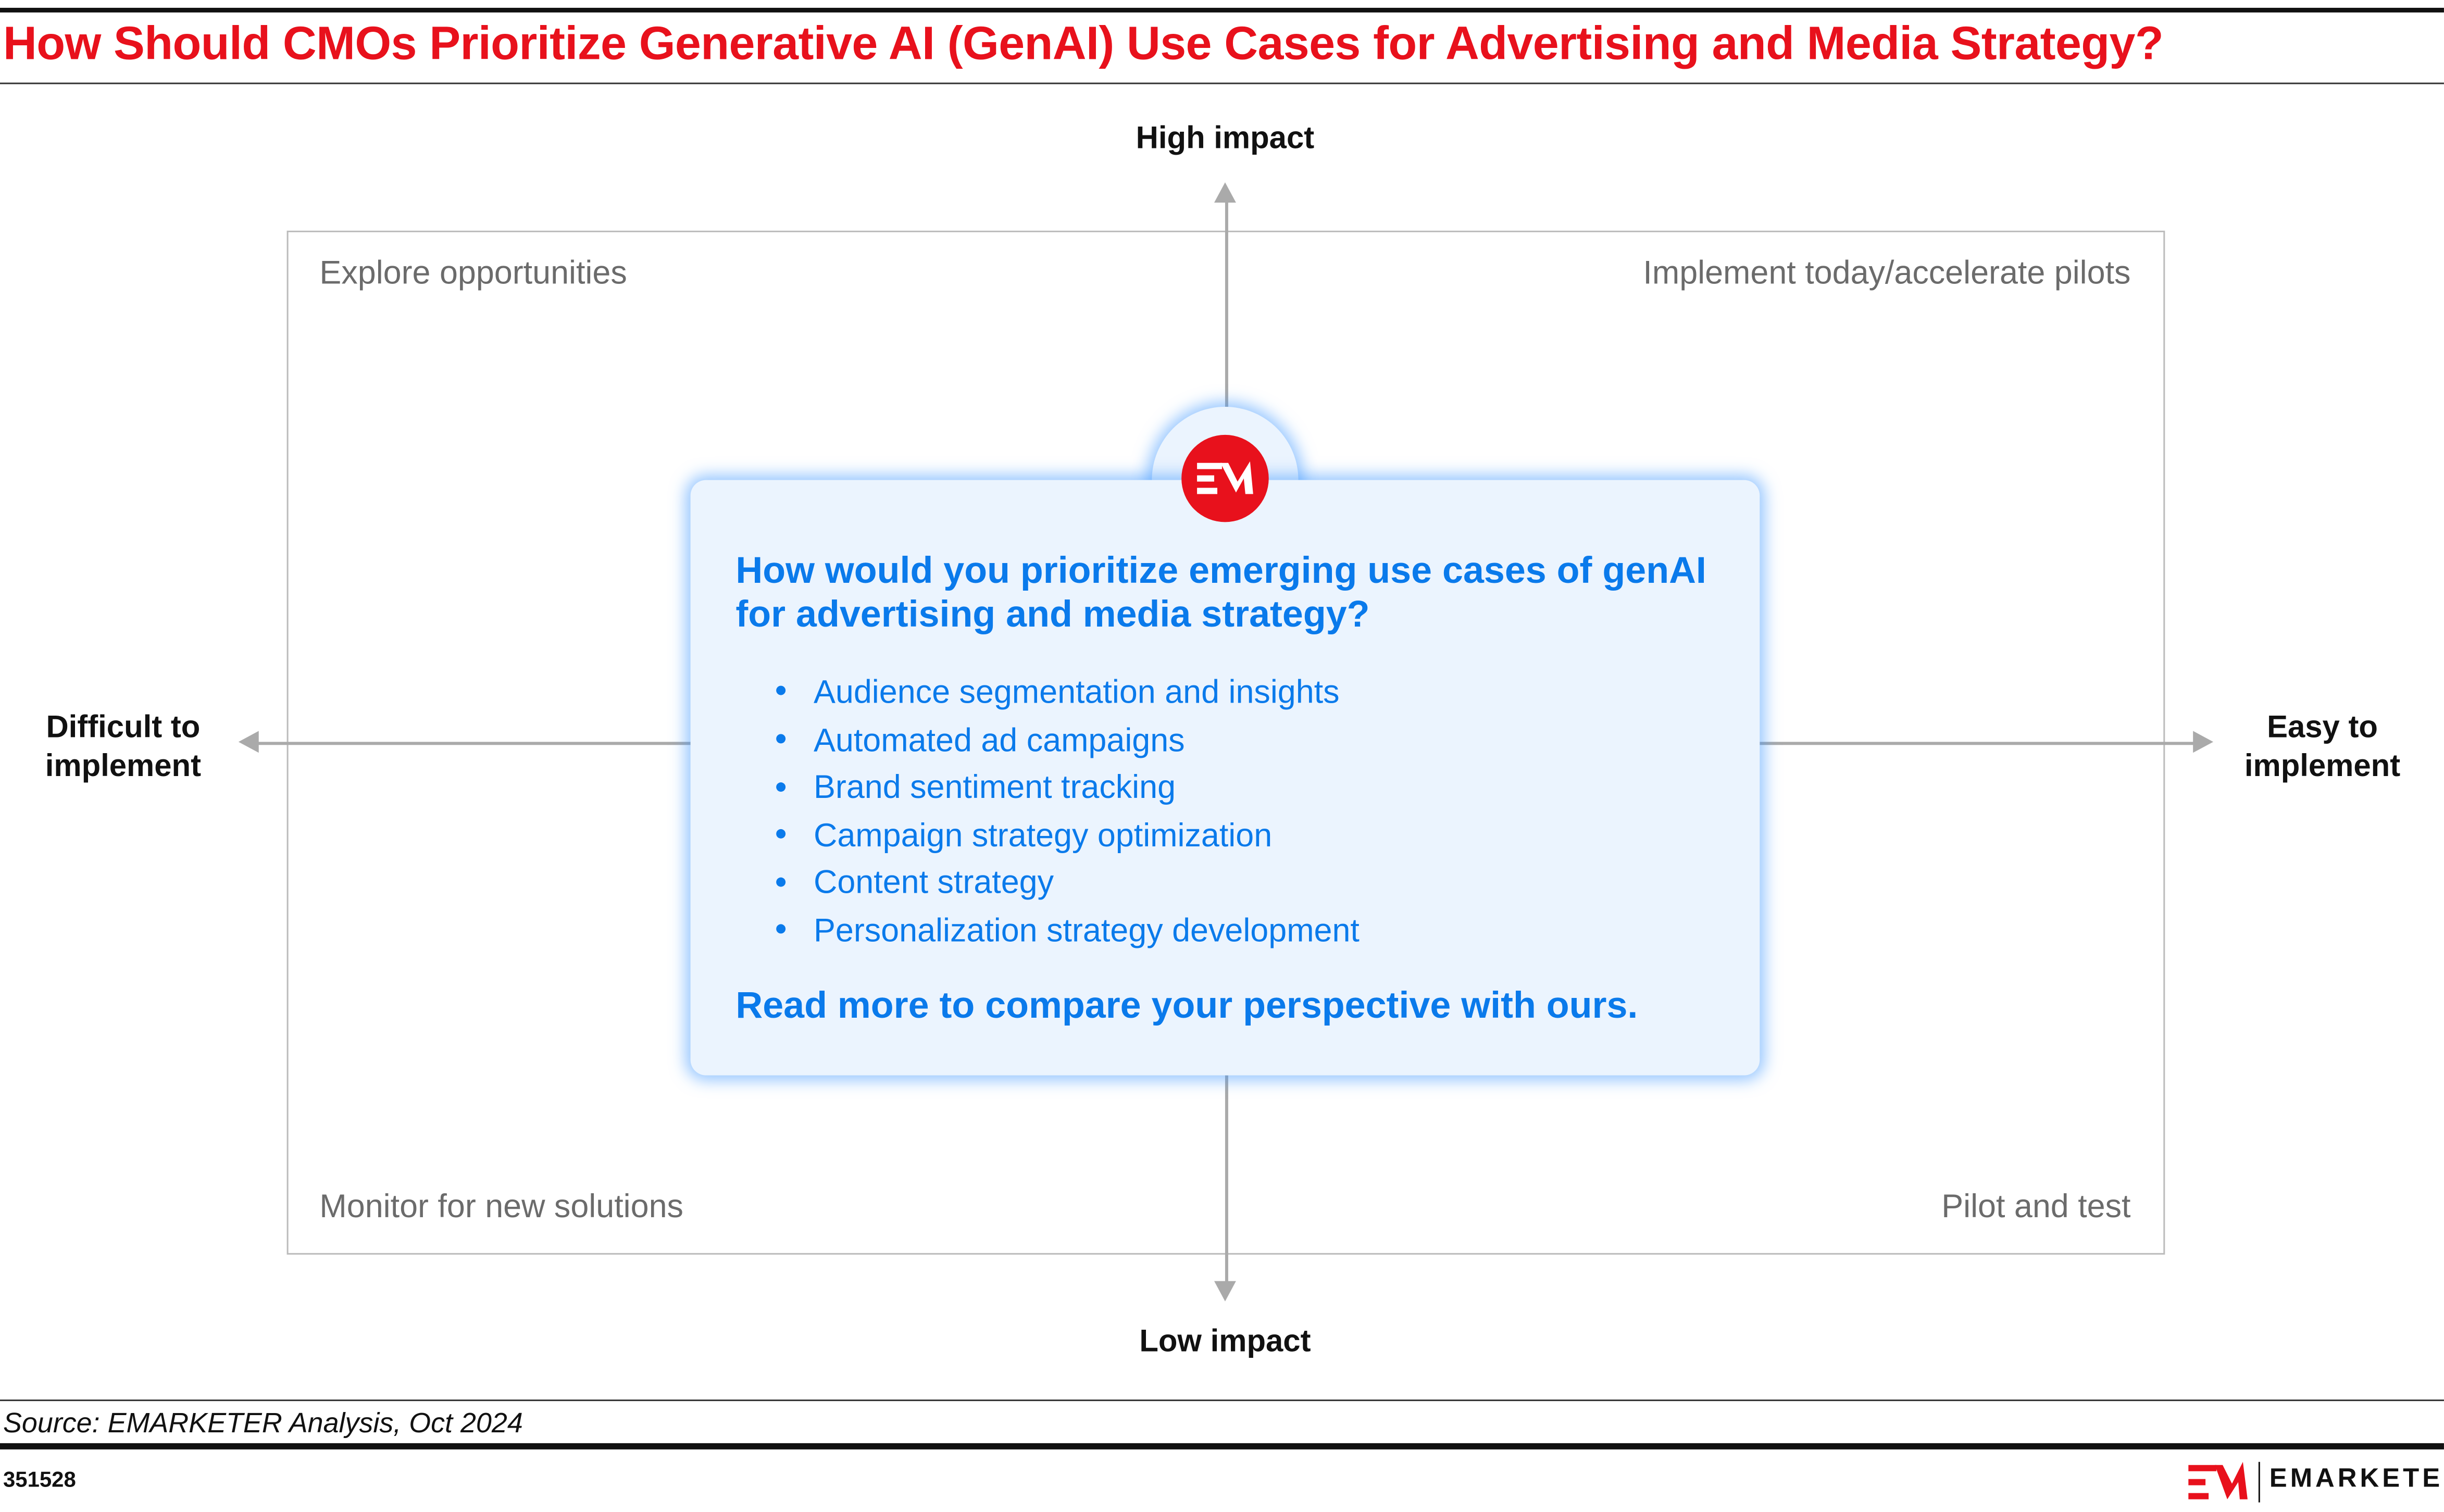 The width and height of the screenshot is (2444, 1512). What do you see at coordinates (473, 273) in the screenshot?
I see `quadrant-label-explore: Explore opportunities` at bounding box center [473, 273].